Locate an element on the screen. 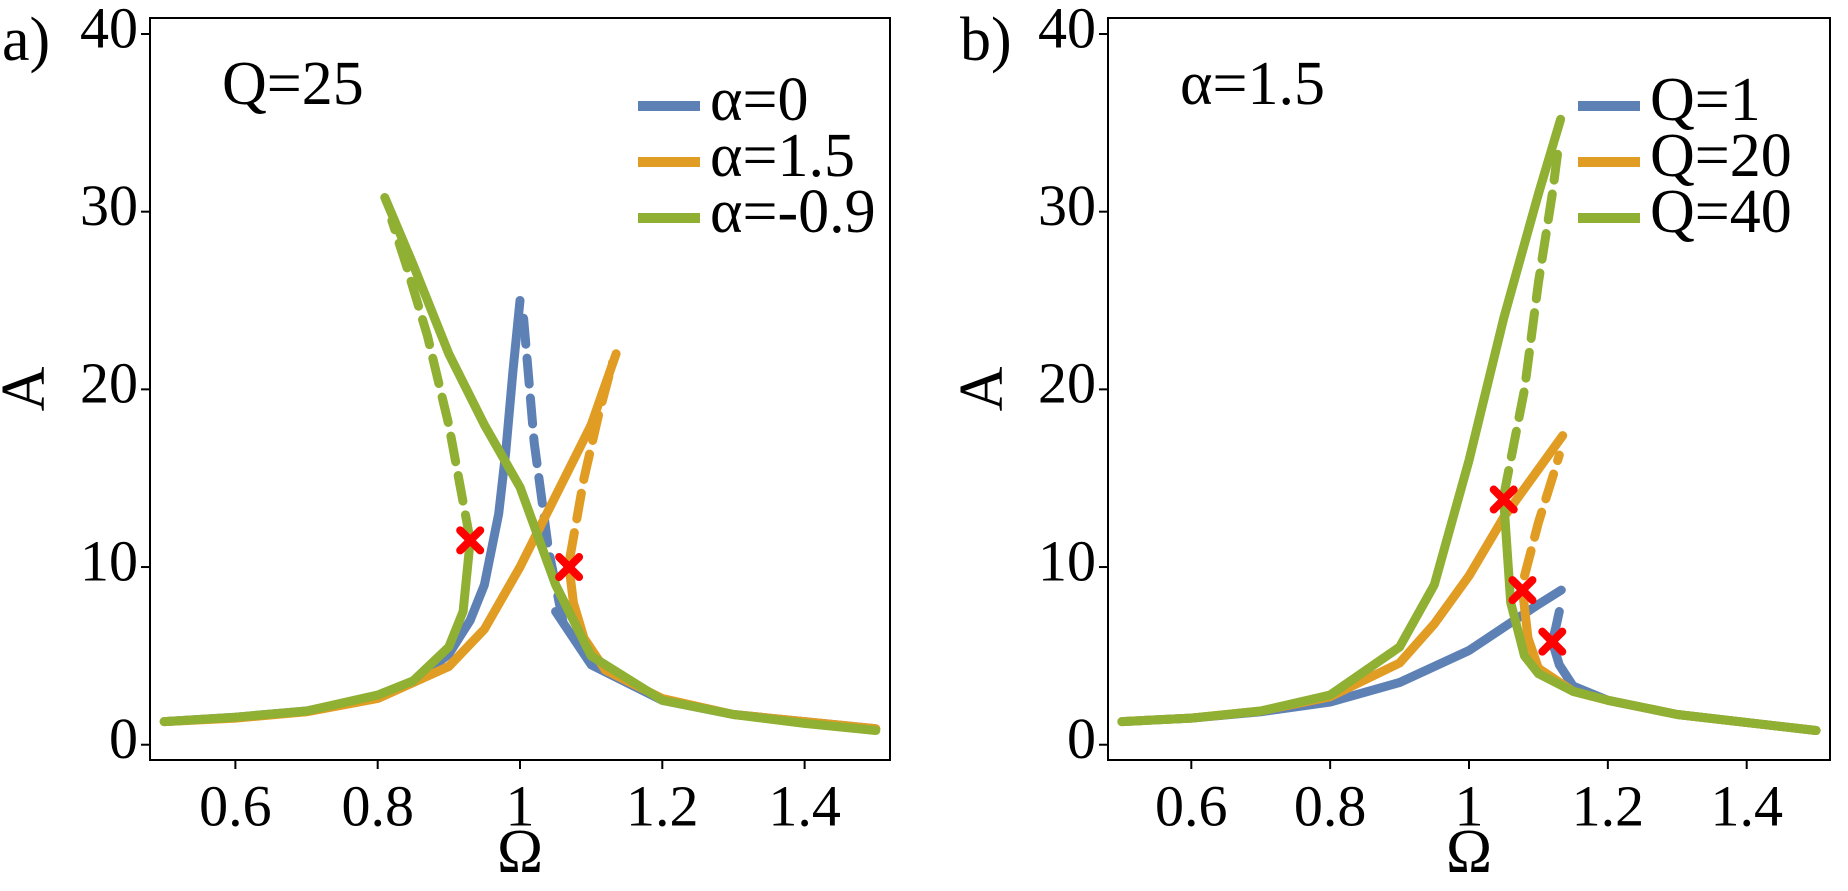  legend-label: Q=1 is located at coordinates (1705, 100).